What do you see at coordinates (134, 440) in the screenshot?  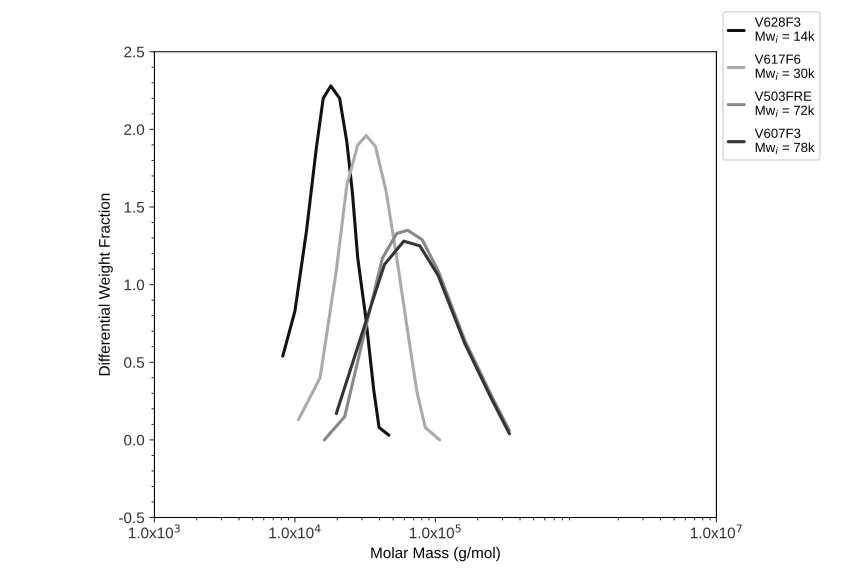 I see `y-tick-label: 0.0` at bounding box center [134, 440].